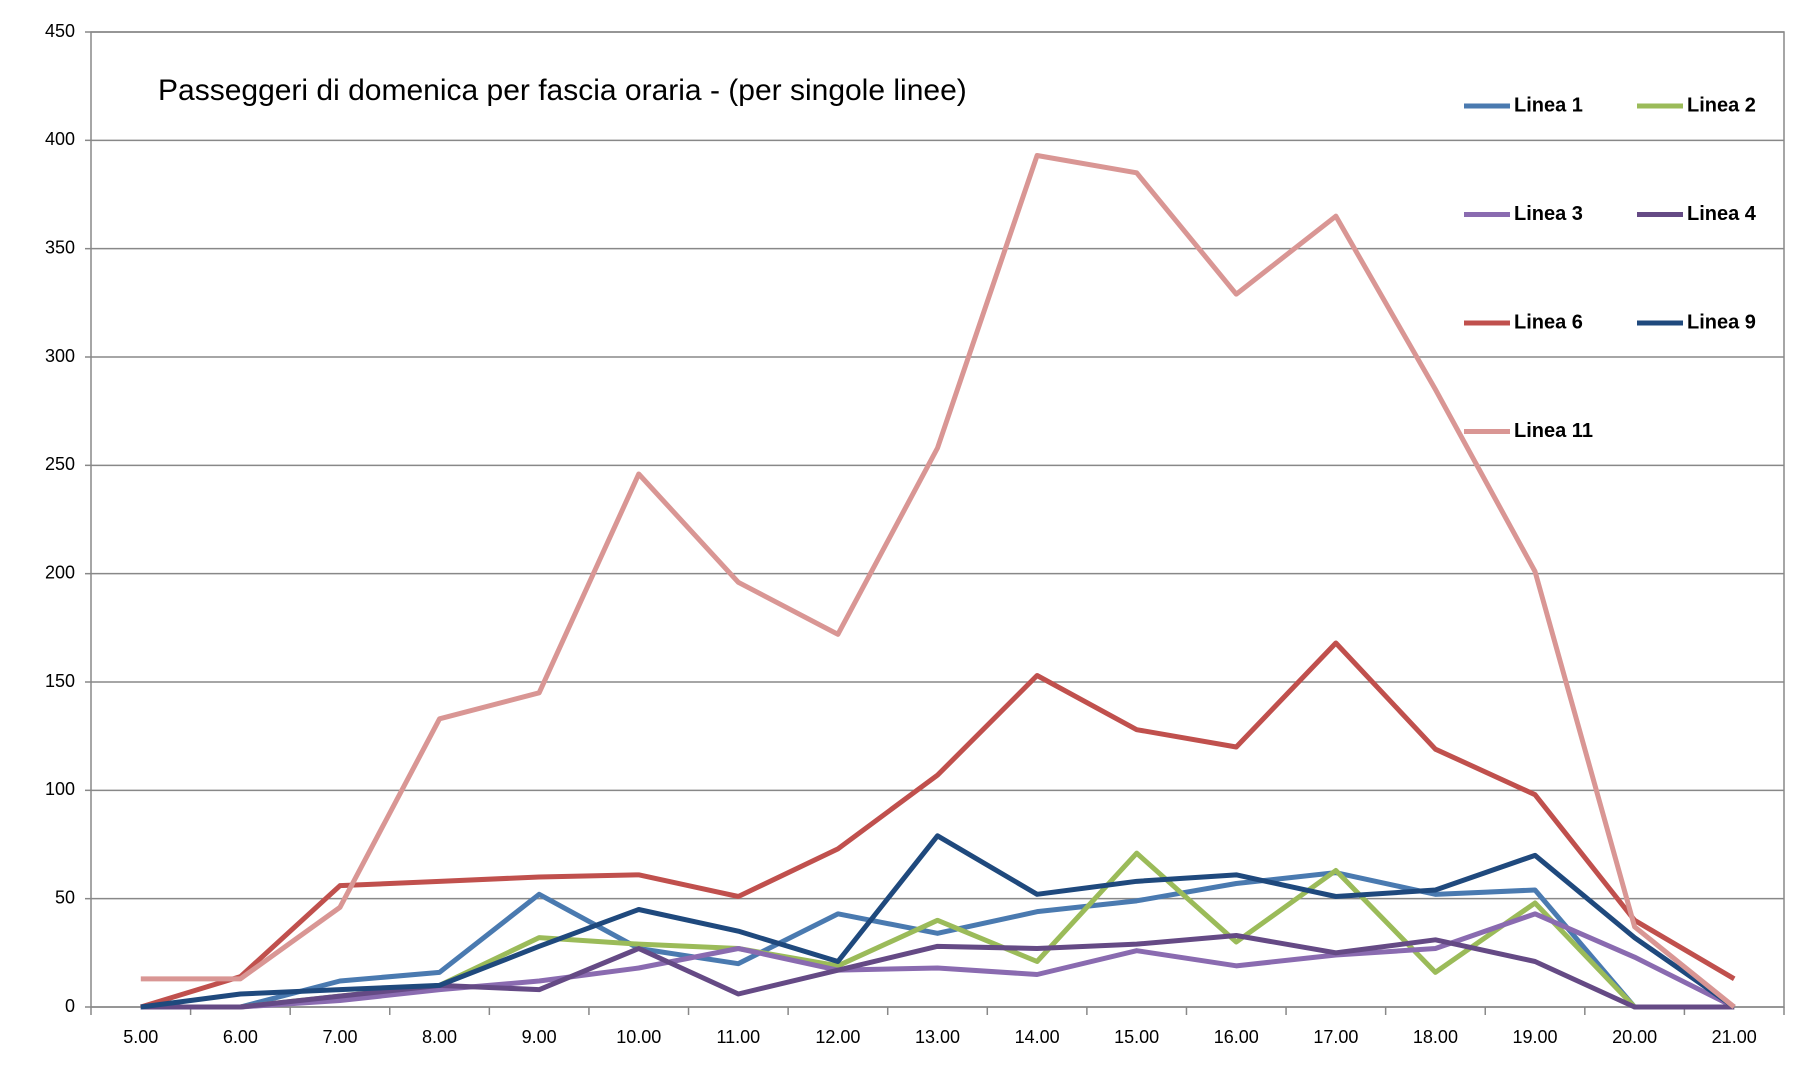  Describe the element at coordinates (1634, 1037) in the screenshot. I see `x-tick-label: 20.00` at that location.